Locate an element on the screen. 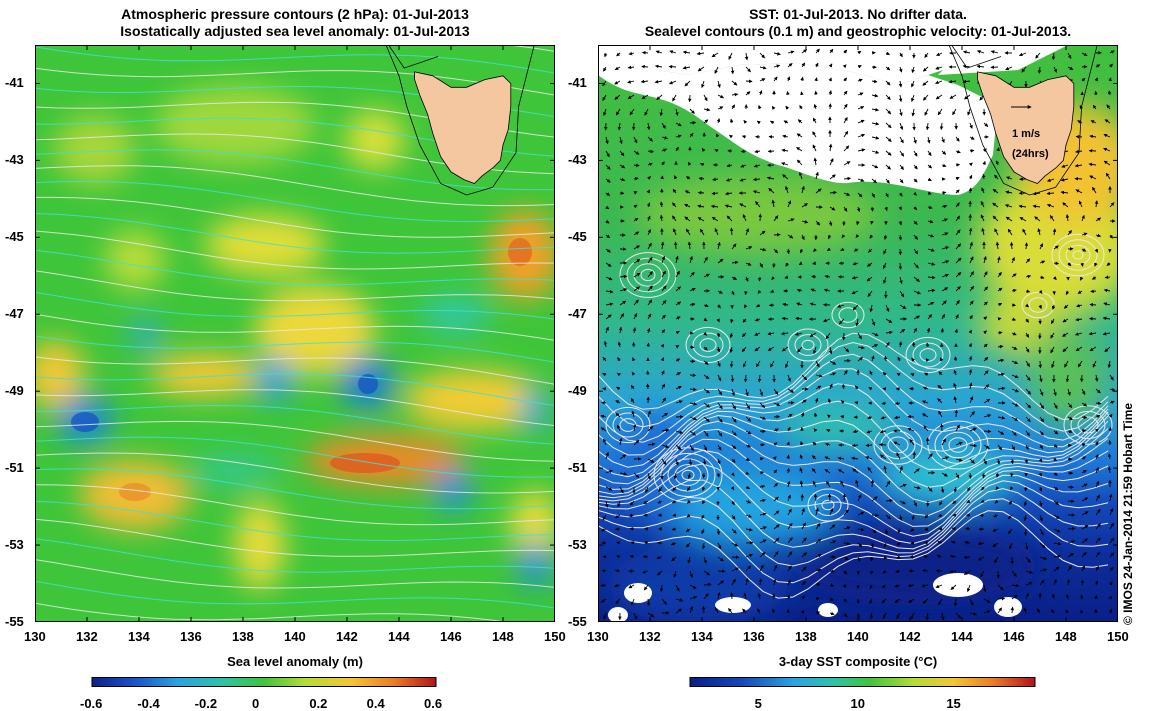  lat-tick-label: -53 is located at coordinates (577, 544).